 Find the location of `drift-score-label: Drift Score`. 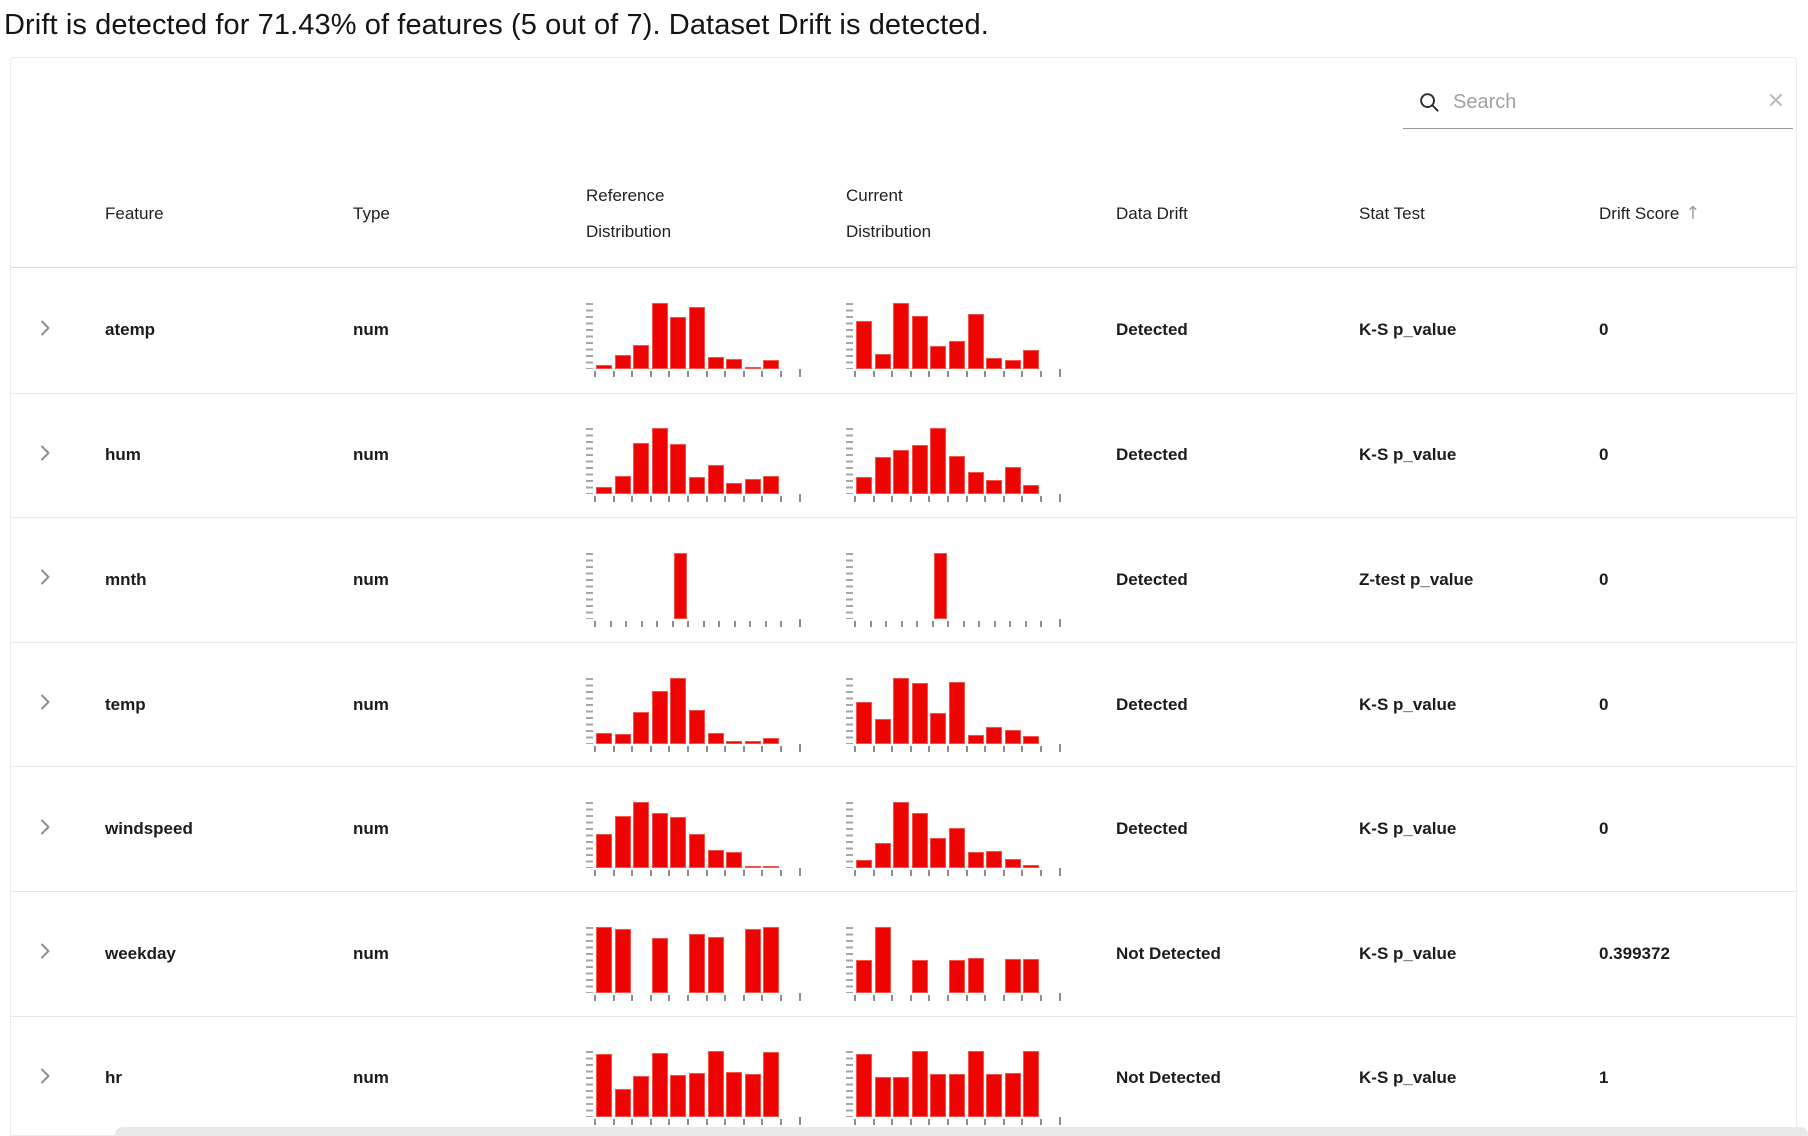

drift-score-label: Drift Score is located at coordinates (1639, 213).